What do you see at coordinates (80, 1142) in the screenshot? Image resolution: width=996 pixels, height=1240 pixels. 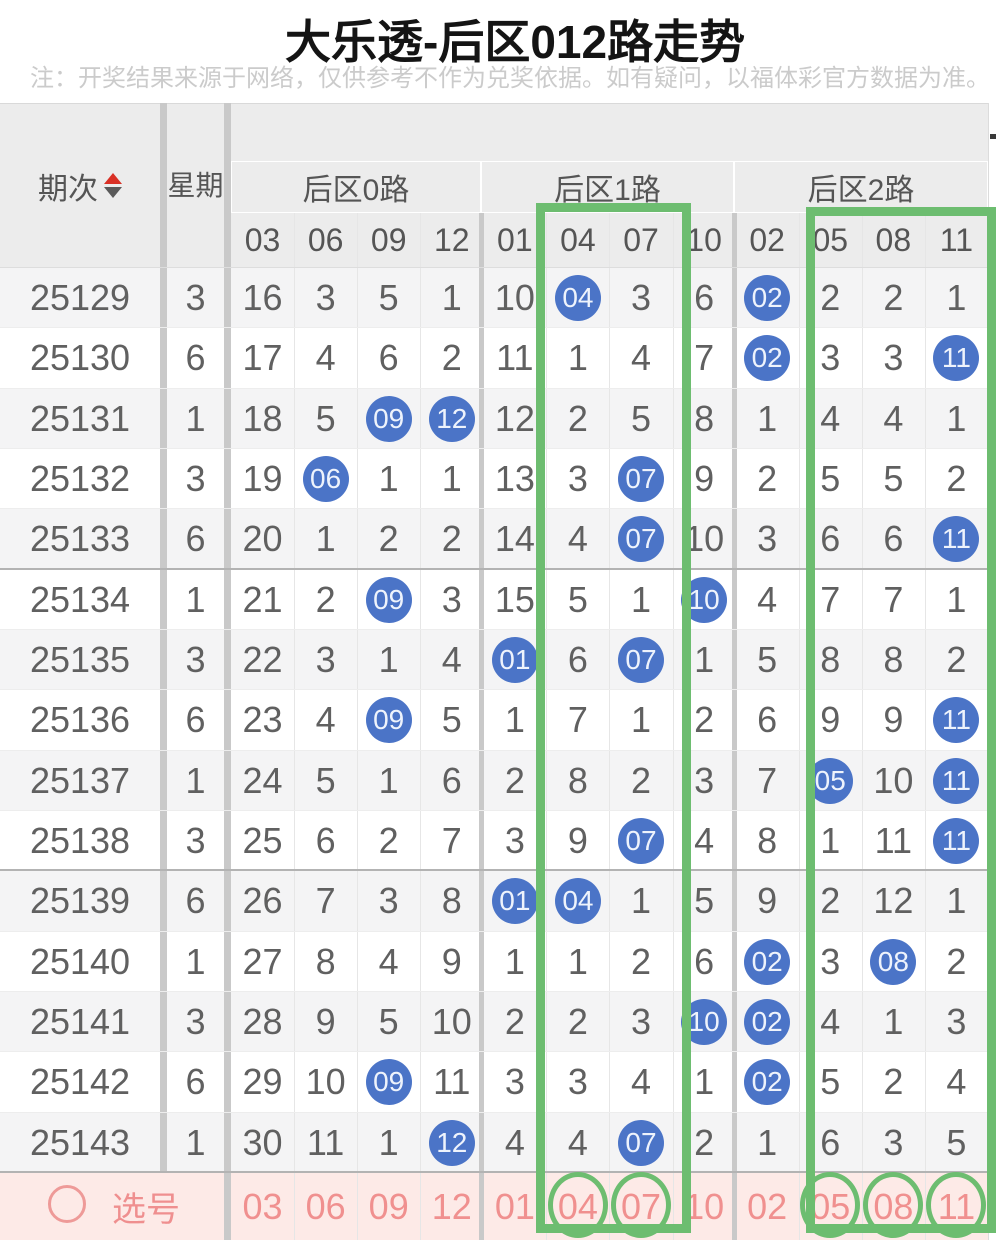 I see `period-cell: 25143` at bounding box center [80, 1142].